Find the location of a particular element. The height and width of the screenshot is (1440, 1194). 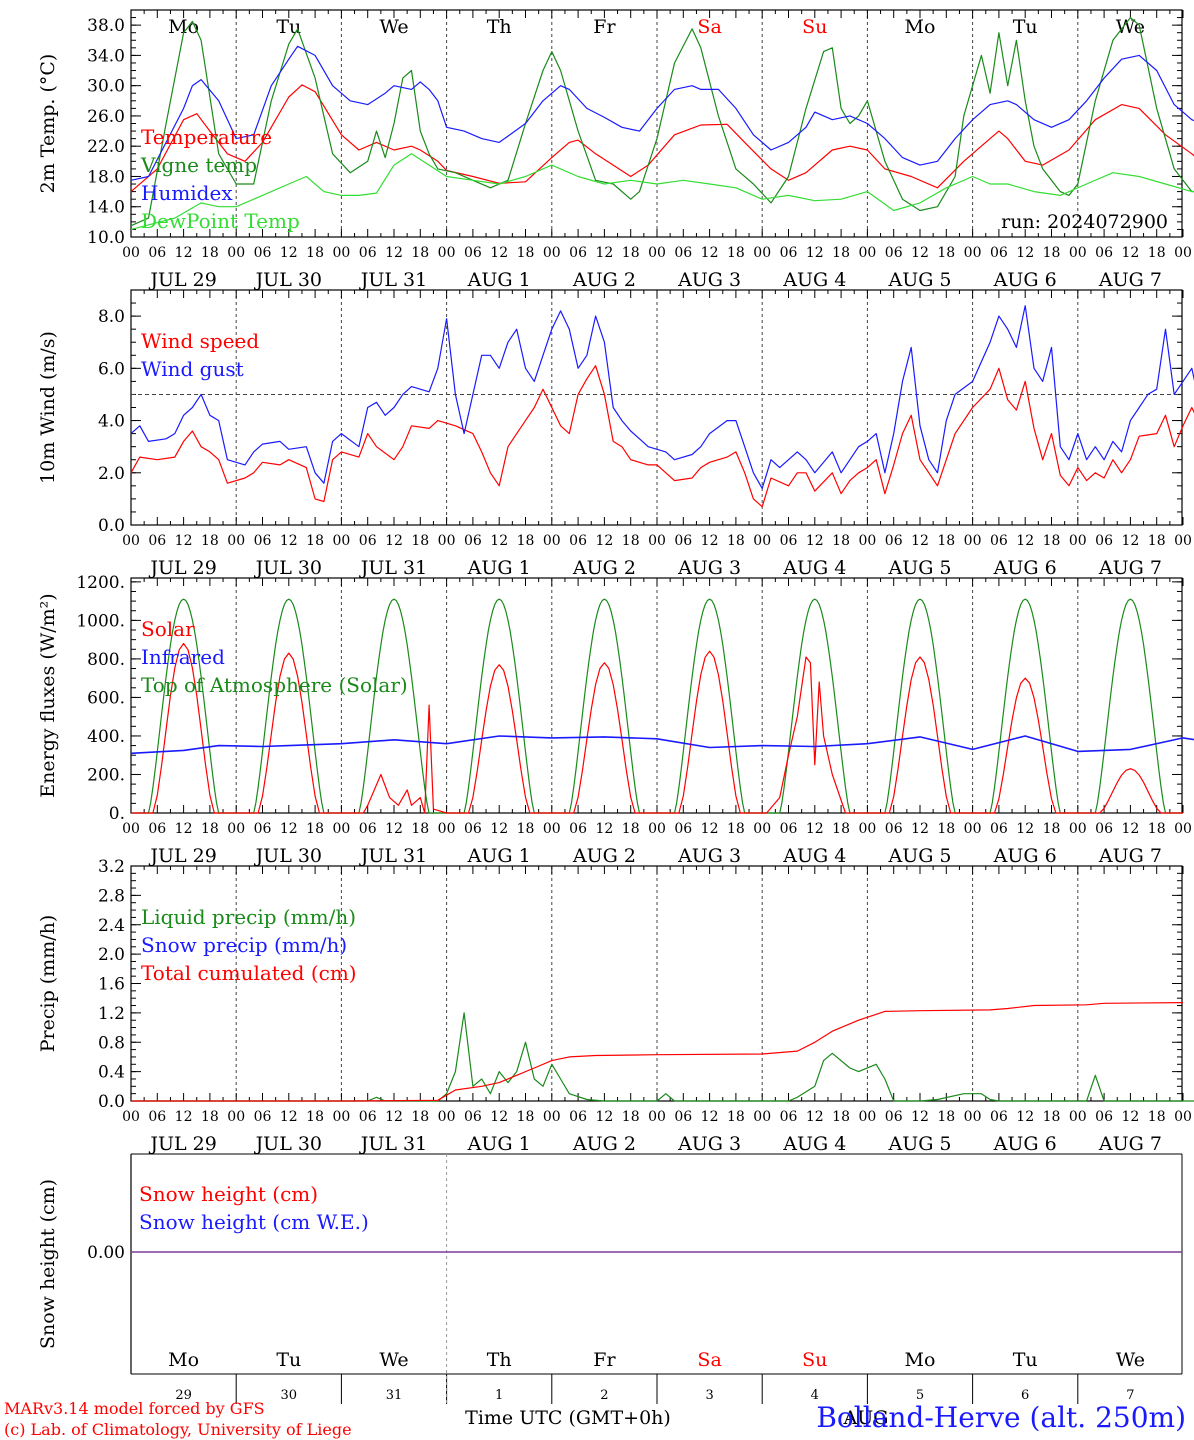

date-label: AUG 5 is located at coordinates (919, 856).